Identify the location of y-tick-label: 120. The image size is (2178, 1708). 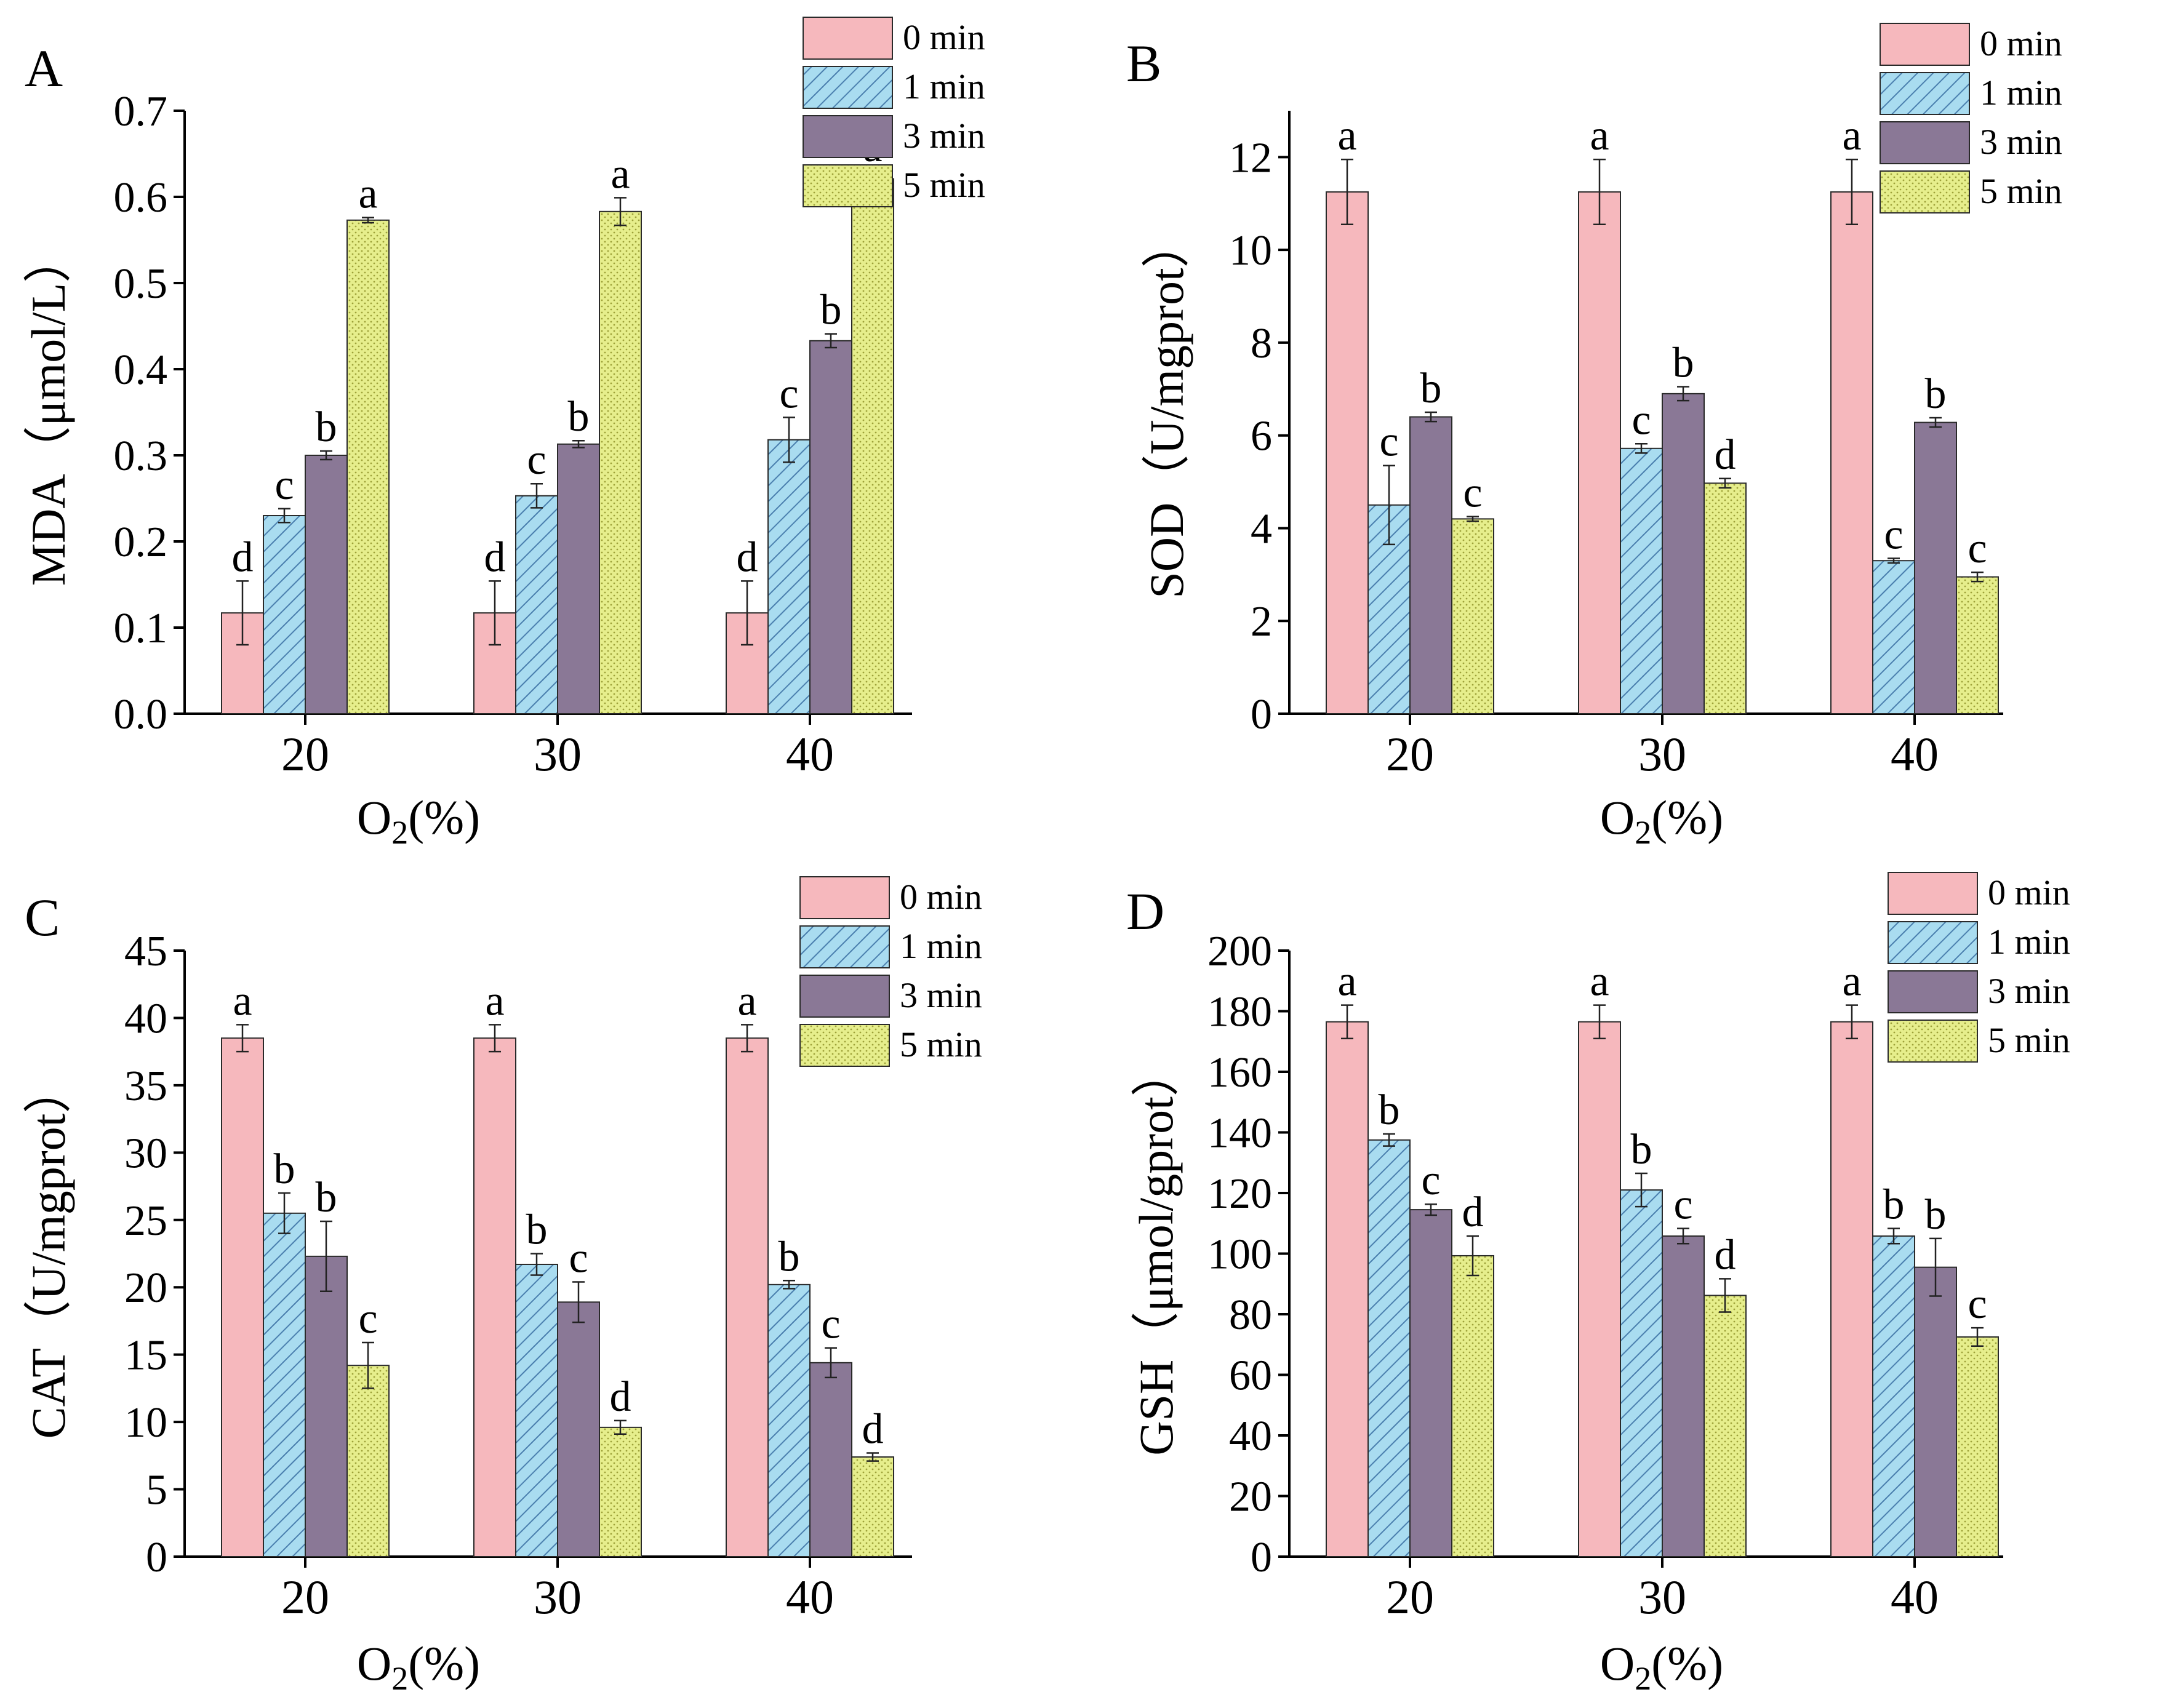
(1240, 1194).